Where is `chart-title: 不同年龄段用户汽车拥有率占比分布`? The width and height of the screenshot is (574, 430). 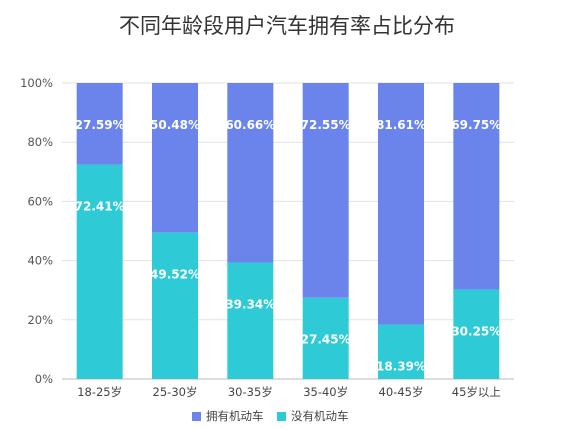 chart-title: 不同年龄段用户汽车拥有率占比分布 is located at coordinates (287, 26).